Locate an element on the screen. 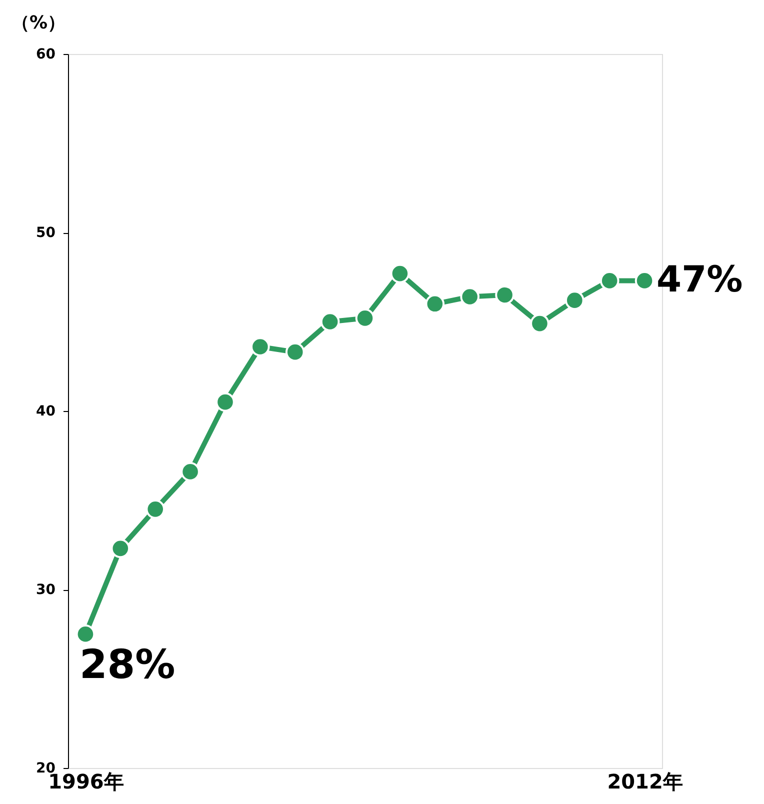 Image resolution: width=764 pixels, height=804 pixels. x-tick-label: 2012年 is located at coordinates (645, 782).